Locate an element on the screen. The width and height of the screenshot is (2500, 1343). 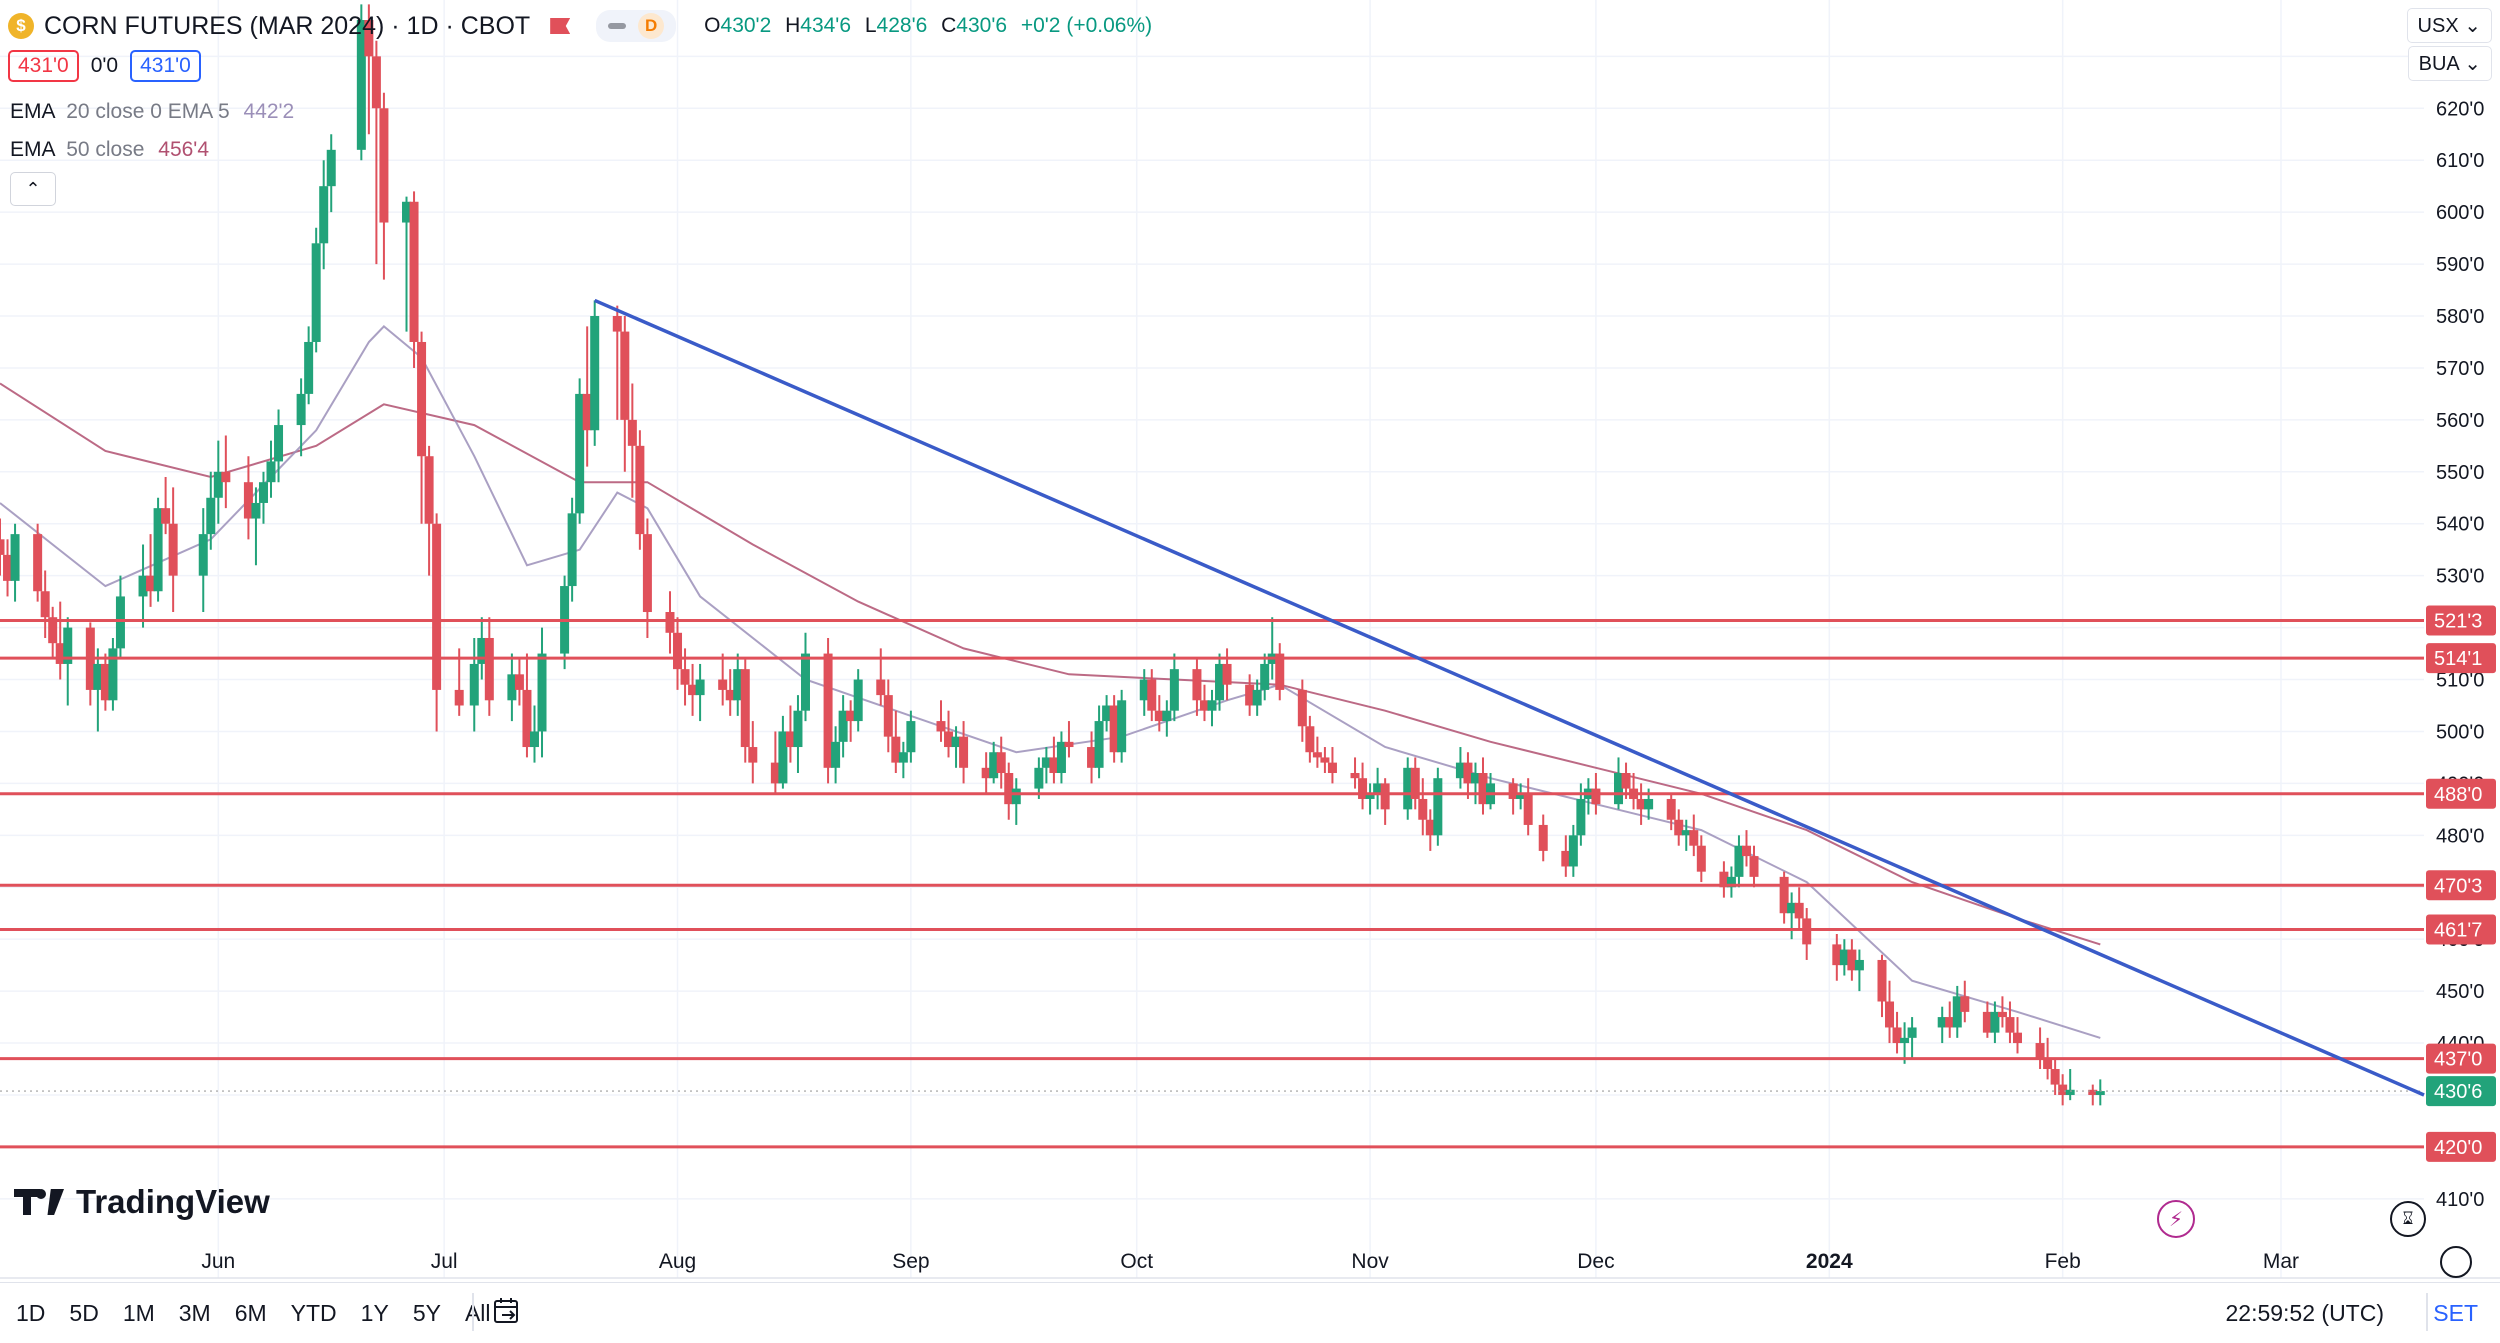
range-1m: 1M is located at coordinates (138, 1313).